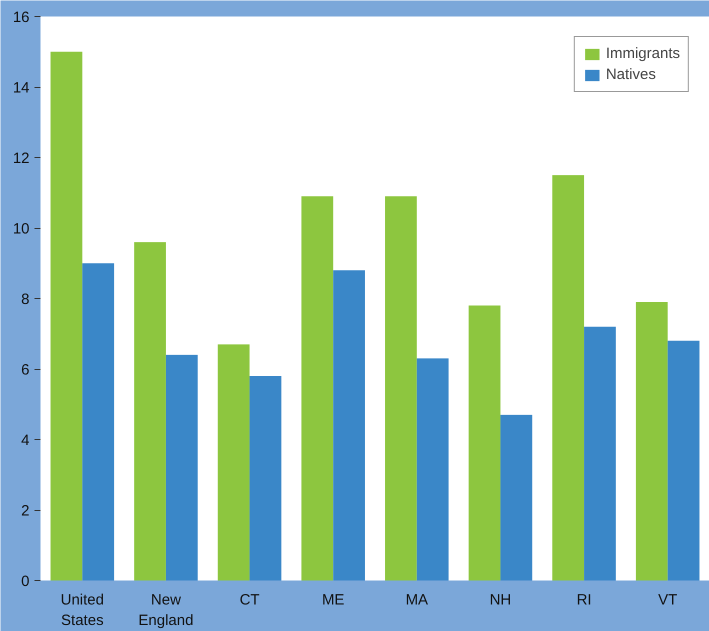  I want to click on legend-label: Immigrants, so click(643, 53).